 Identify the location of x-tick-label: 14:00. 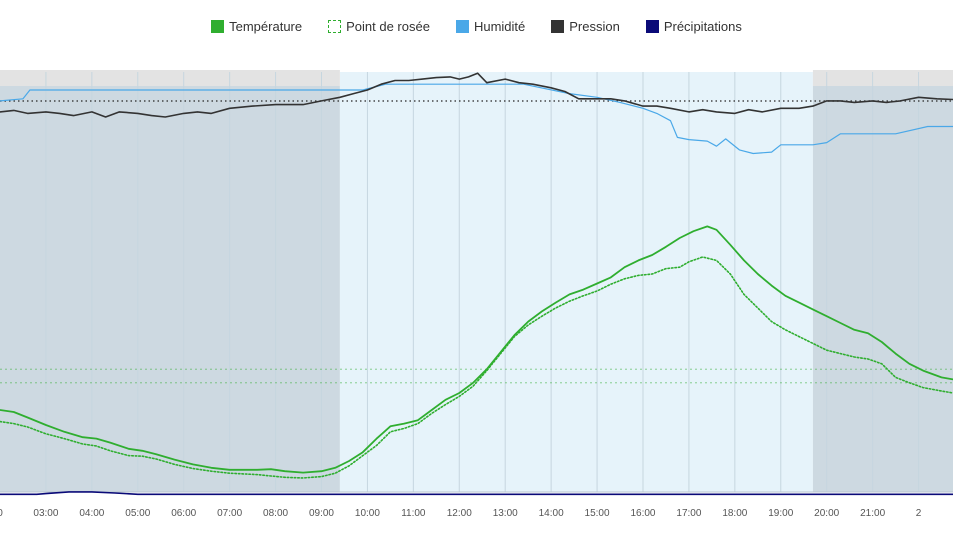
(551, 513).